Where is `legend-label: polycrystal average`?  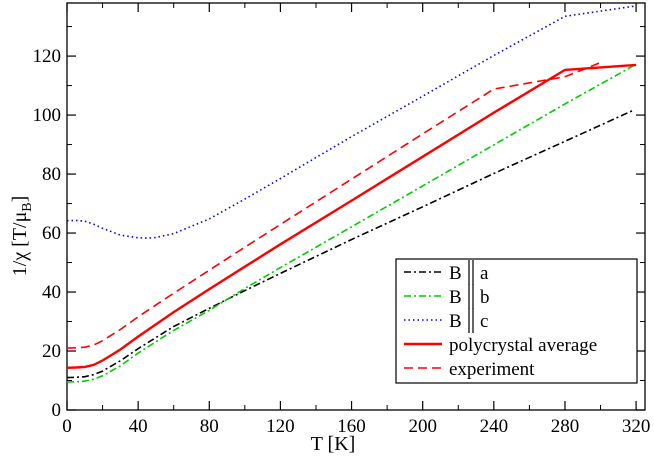 legend-label: polycrystal average is located at coordinates (523, 345).